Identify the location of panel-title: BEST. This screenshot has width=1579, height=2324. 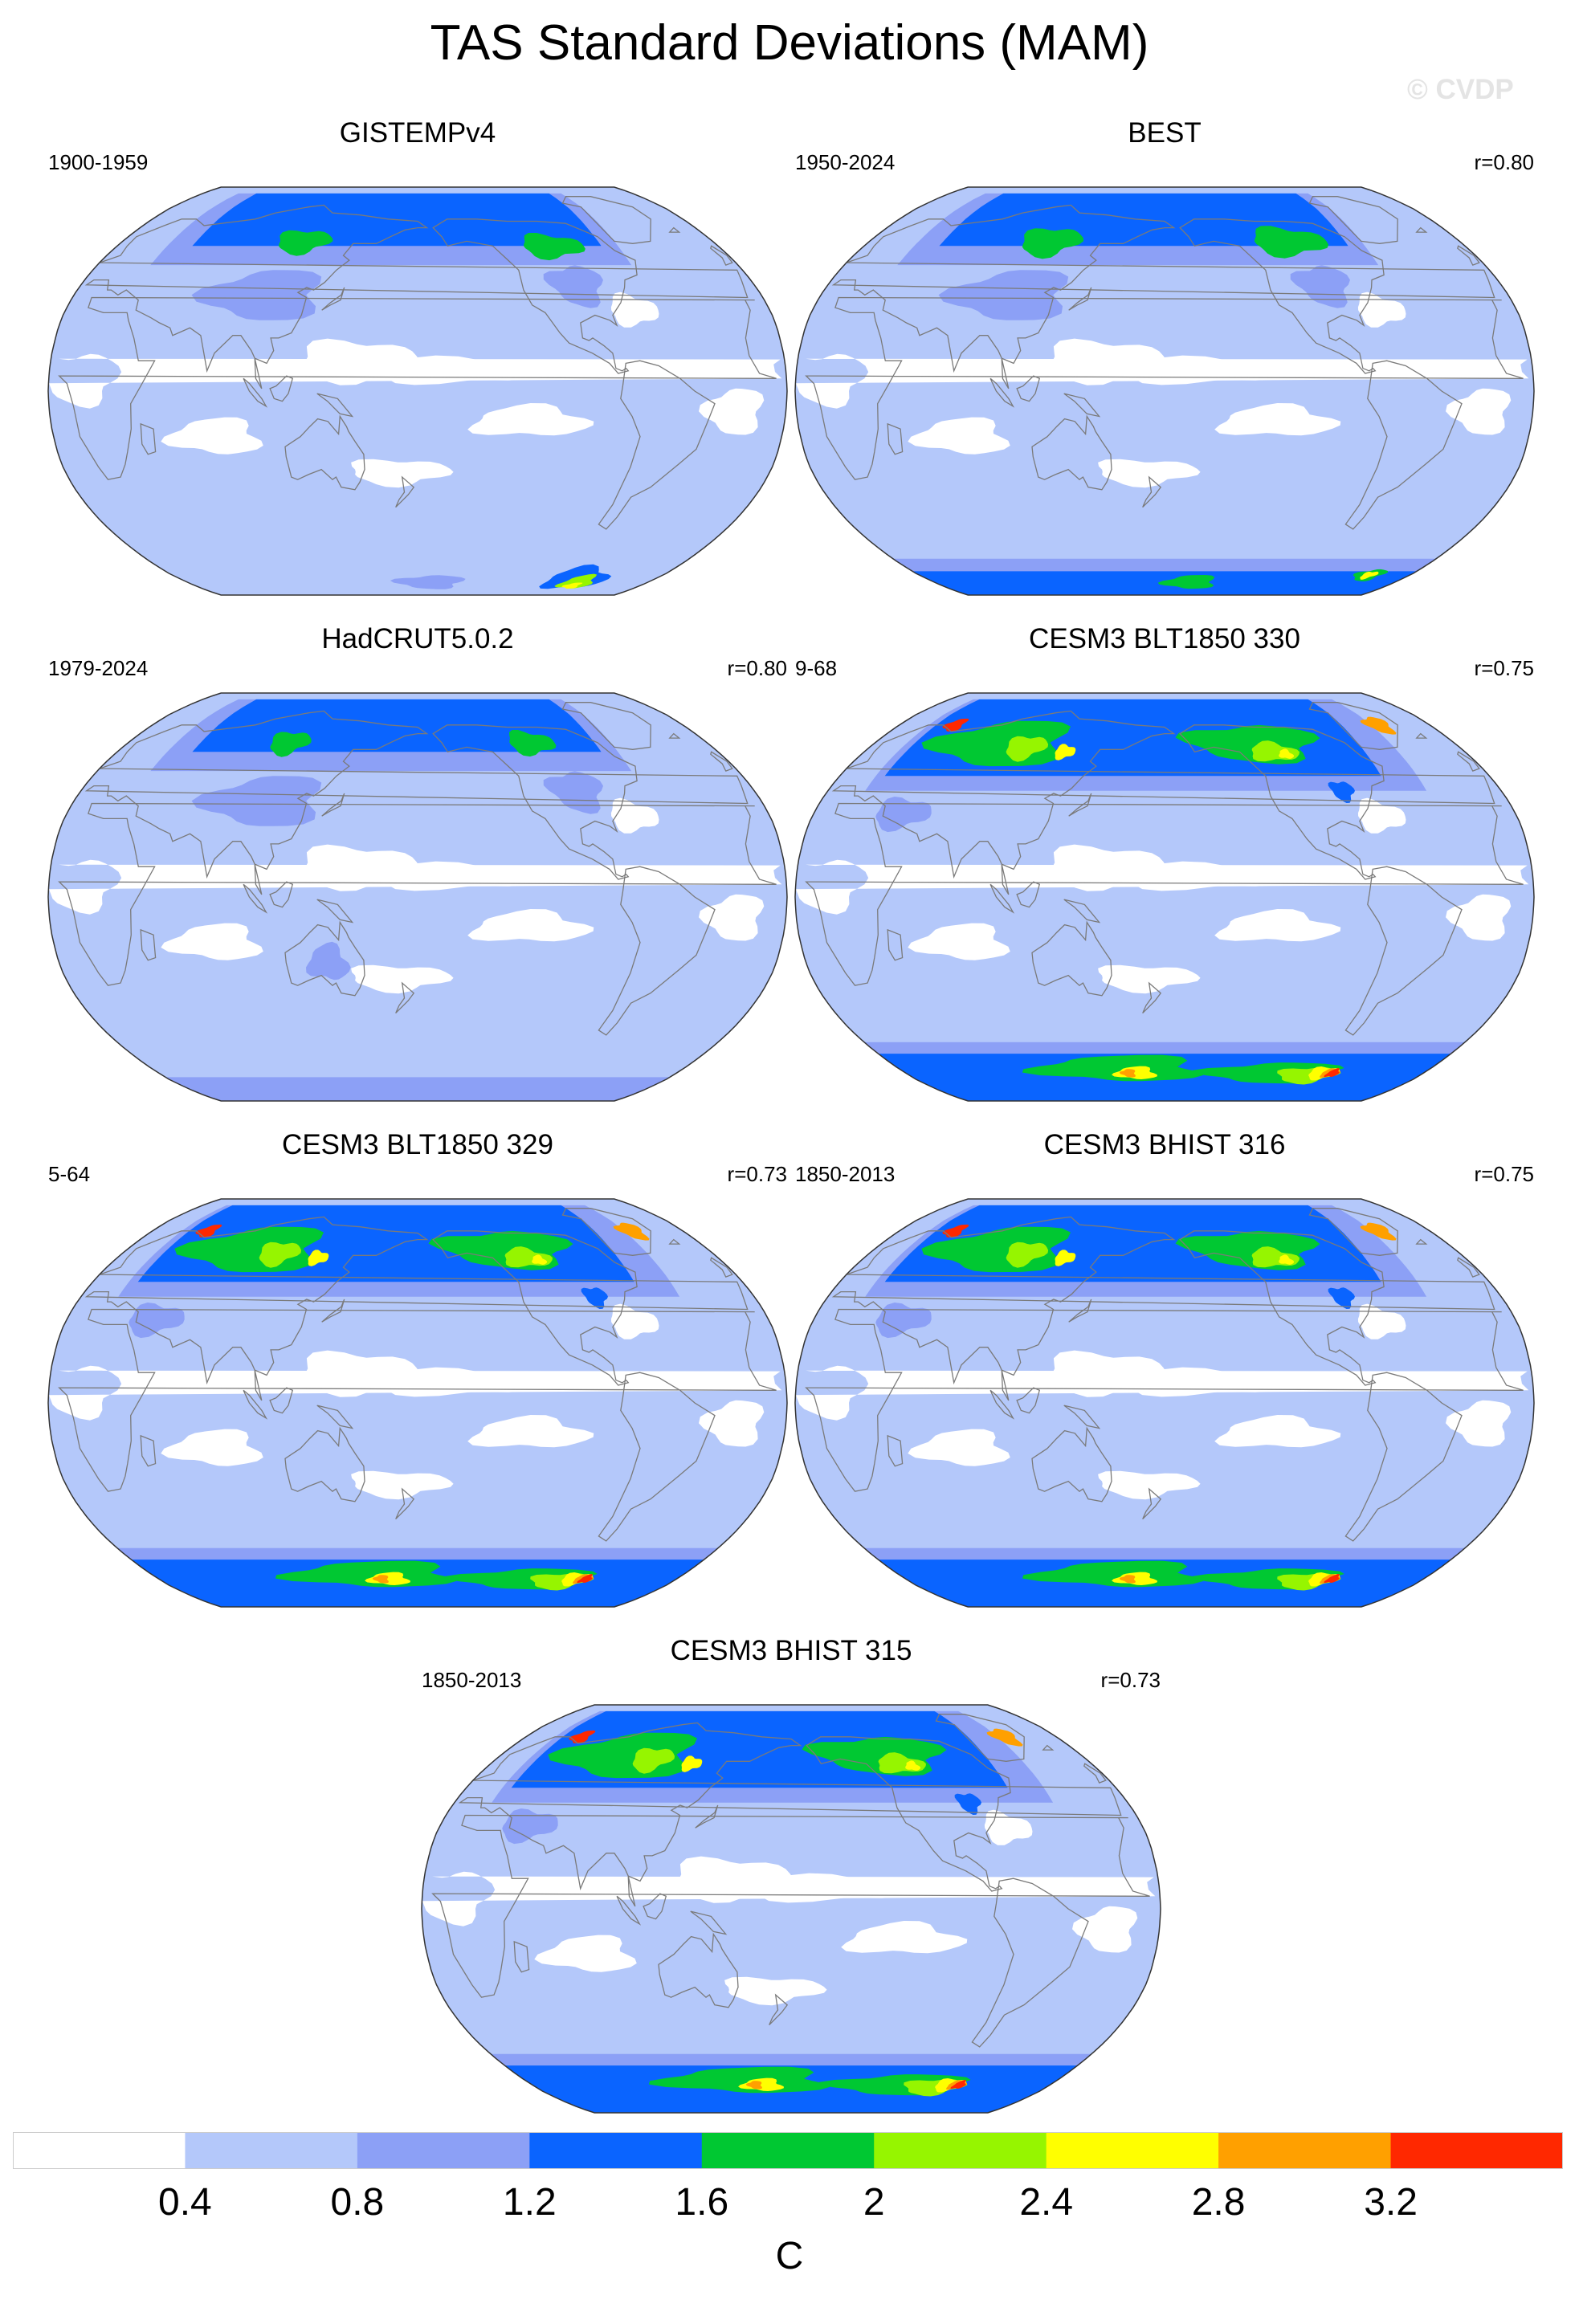
(1165, 133).